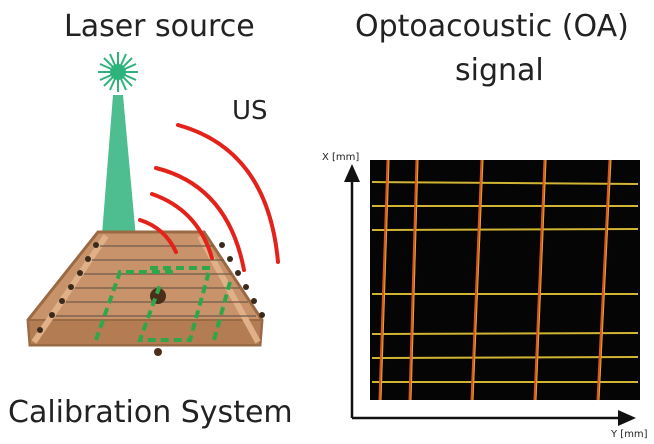  I want to click on laser-beam, so click(119, 177).